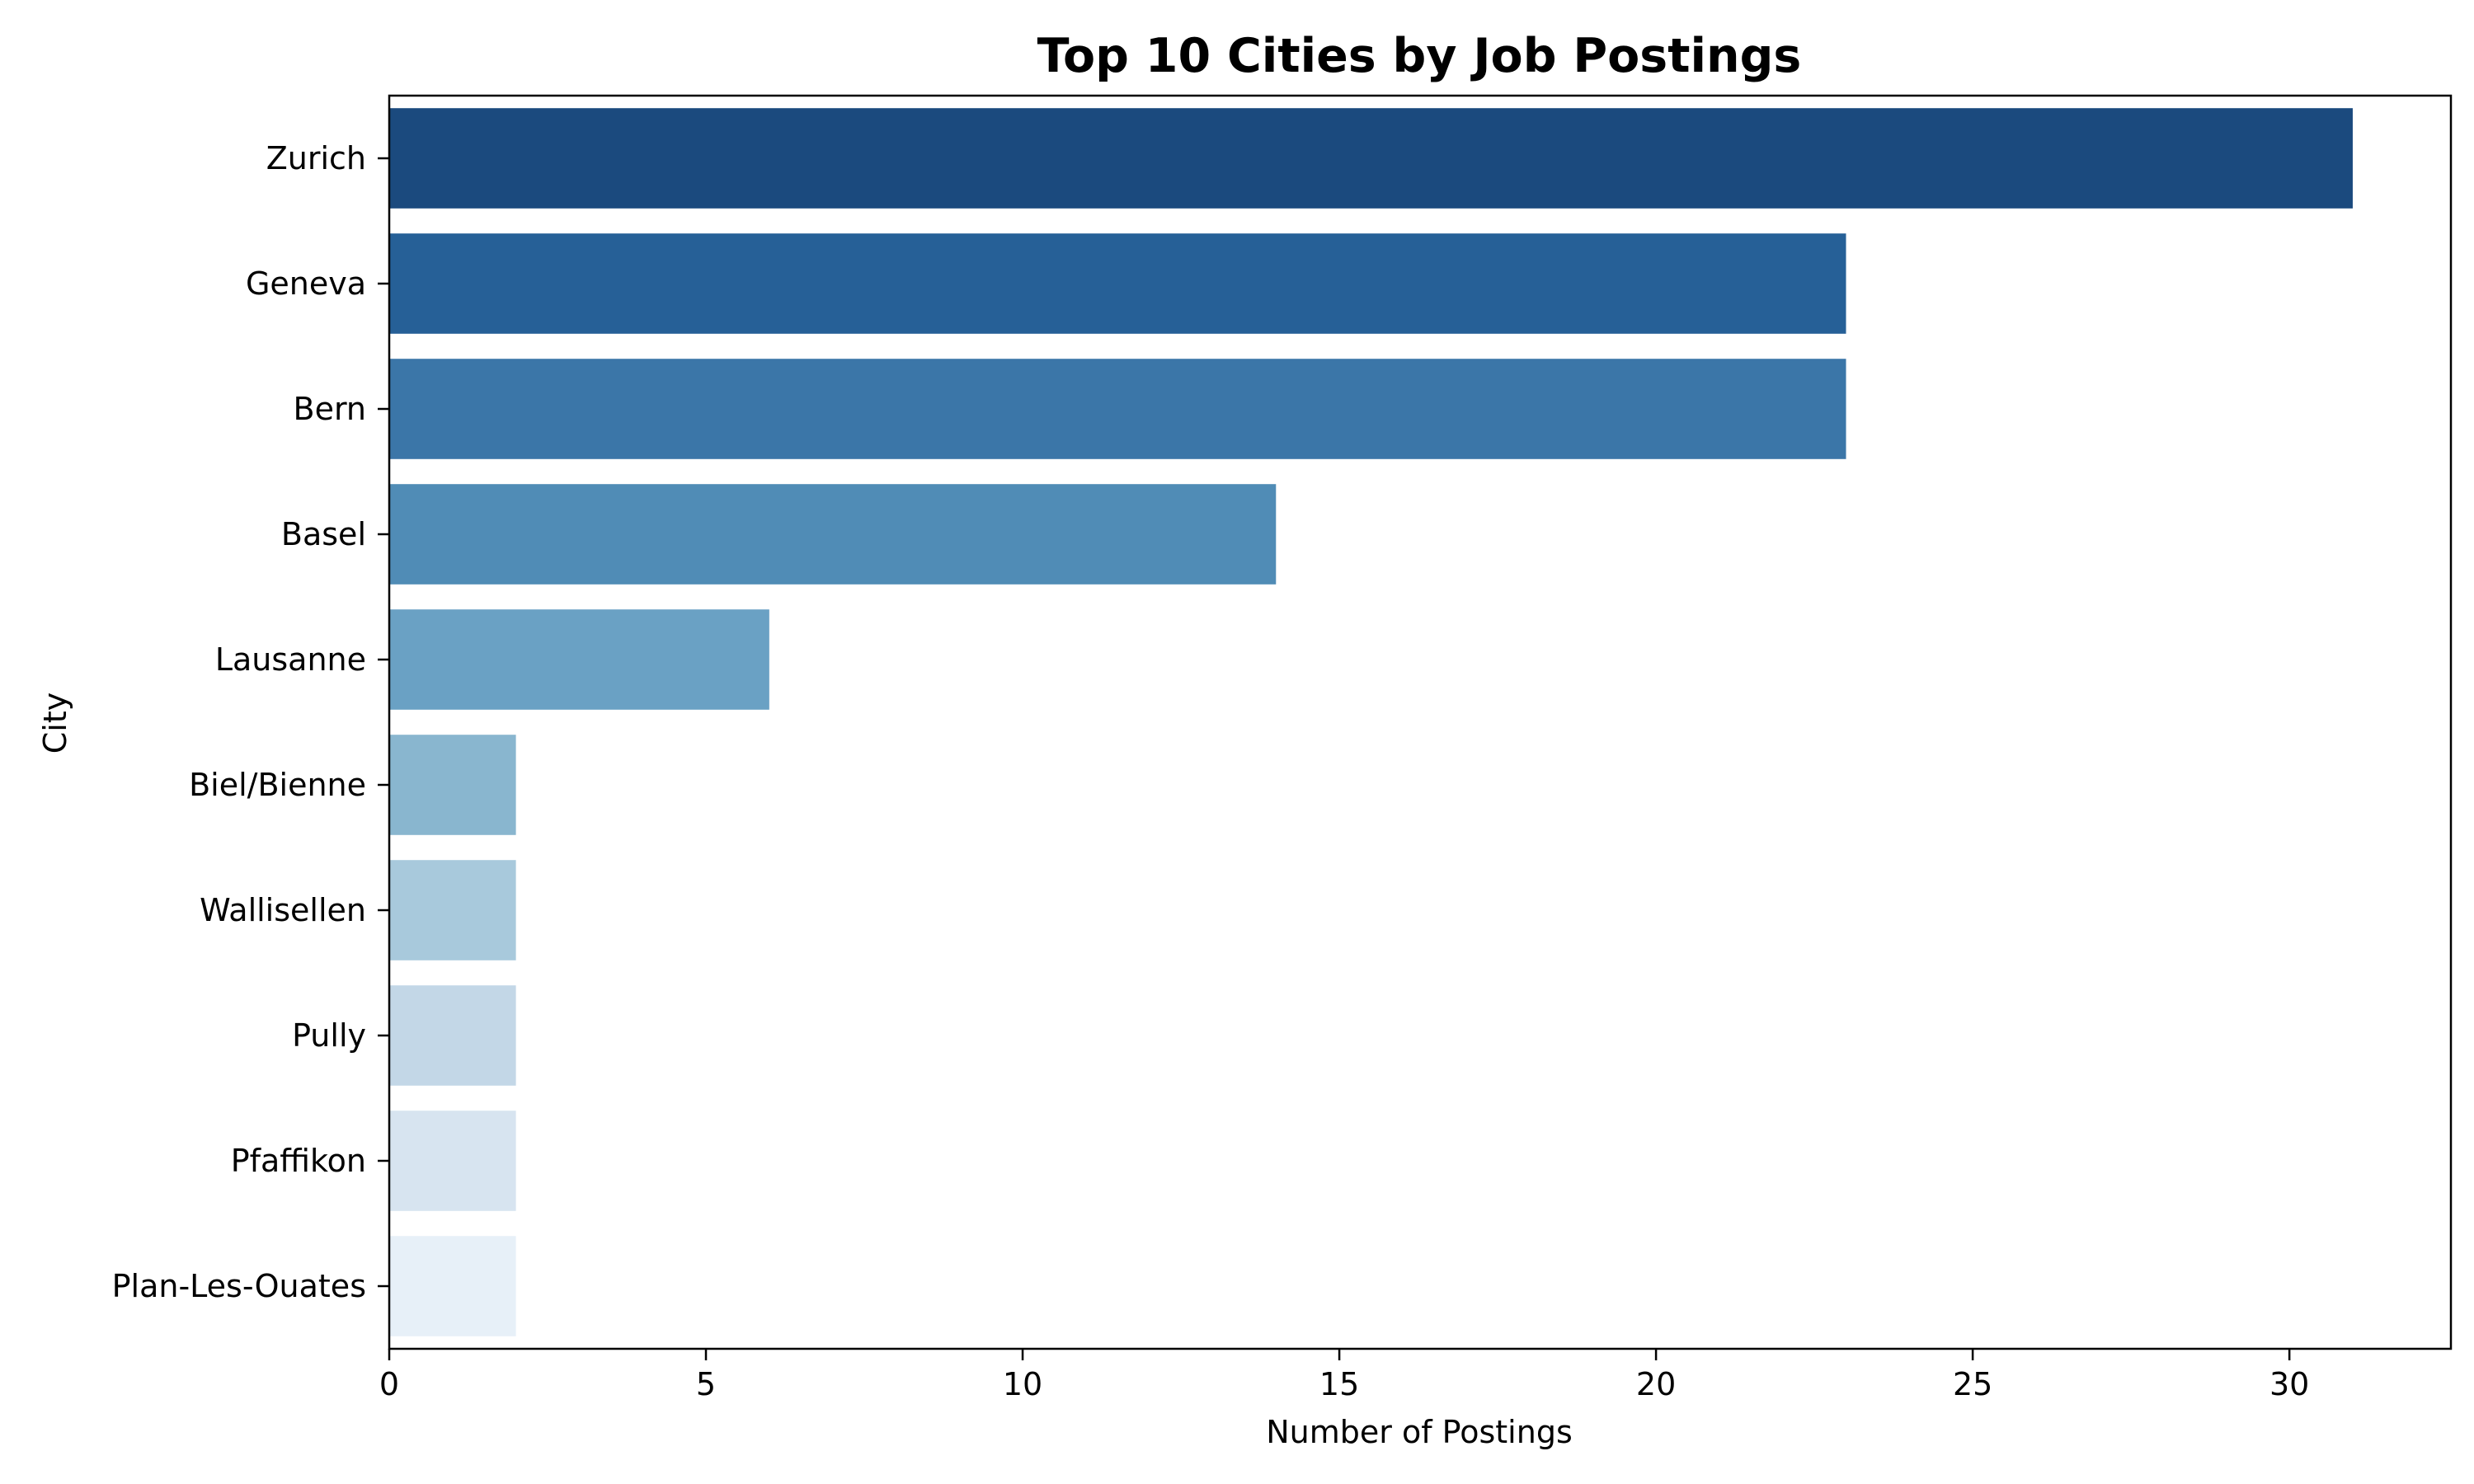 The image size is (2474, 1484). What do you see at coordinates (55, 723) in the screenshot?
I see `y-axis-label: City` at bounding box center [55, 723].